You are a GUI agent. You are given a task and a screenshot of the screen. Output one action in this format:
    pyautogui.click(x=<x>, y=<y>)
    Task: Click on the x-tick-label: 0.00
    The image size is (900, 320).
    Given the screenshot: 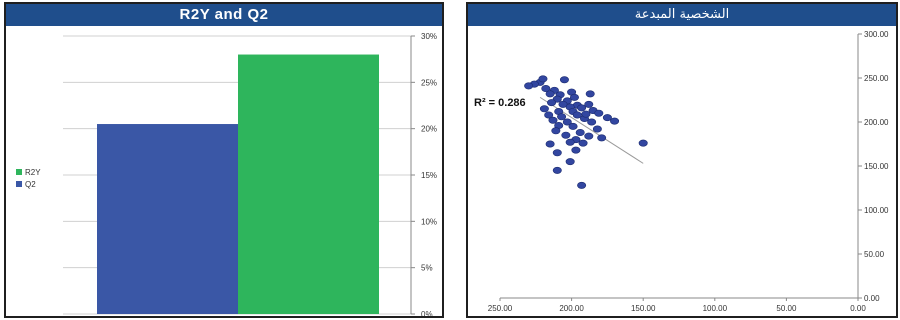 What is the action you would take?
    pyautogui.click(x=858, y=308)
    